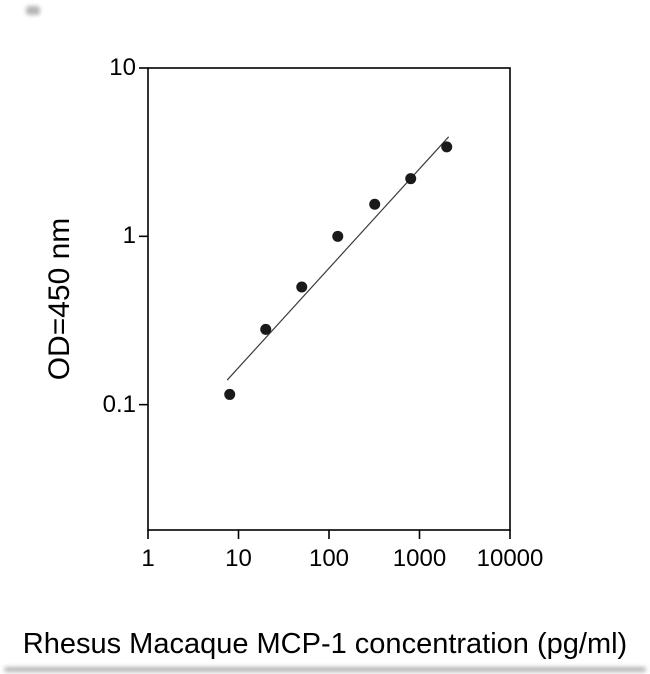  Describe the element at coordinates (238, 558) in the screenshot. I see `x-tick-label: 10` at that location.